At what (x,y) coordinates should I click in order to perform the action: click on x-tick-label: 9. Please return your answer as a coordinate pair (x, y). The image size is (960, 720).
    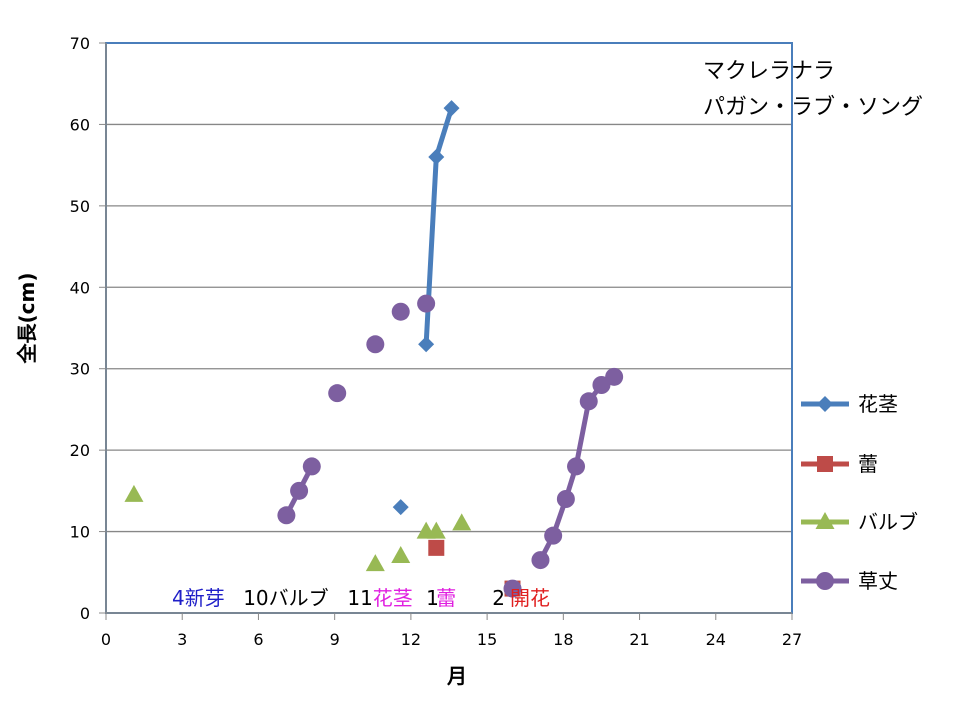
    Looking at the image, I should click on (335, 639).